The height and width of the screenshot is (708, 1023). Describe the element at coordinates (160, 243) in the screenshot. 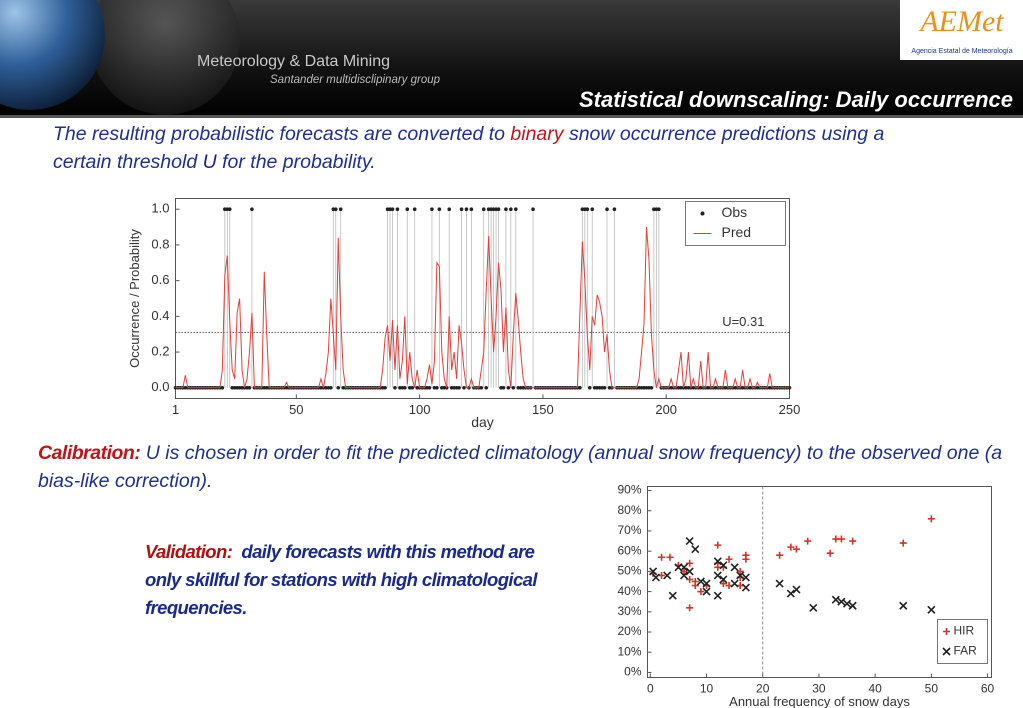

I see `y-tick-label: 0.8` at that location.